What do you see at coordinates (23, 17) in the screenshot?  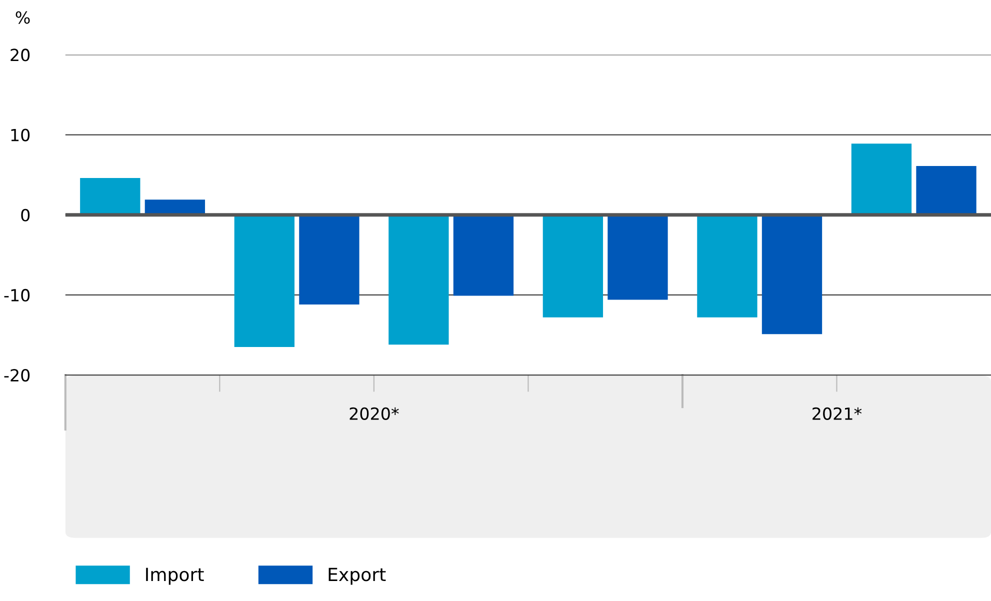 I see `y-axis-title: %` at bounding box center [23, 17].